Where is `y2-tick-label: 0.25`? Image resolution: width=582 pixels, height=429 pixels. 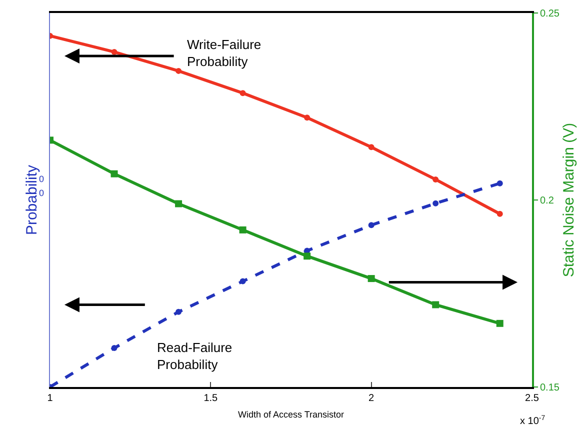 y2-tick-label: 0.25 is located at coordinates (550, 14).